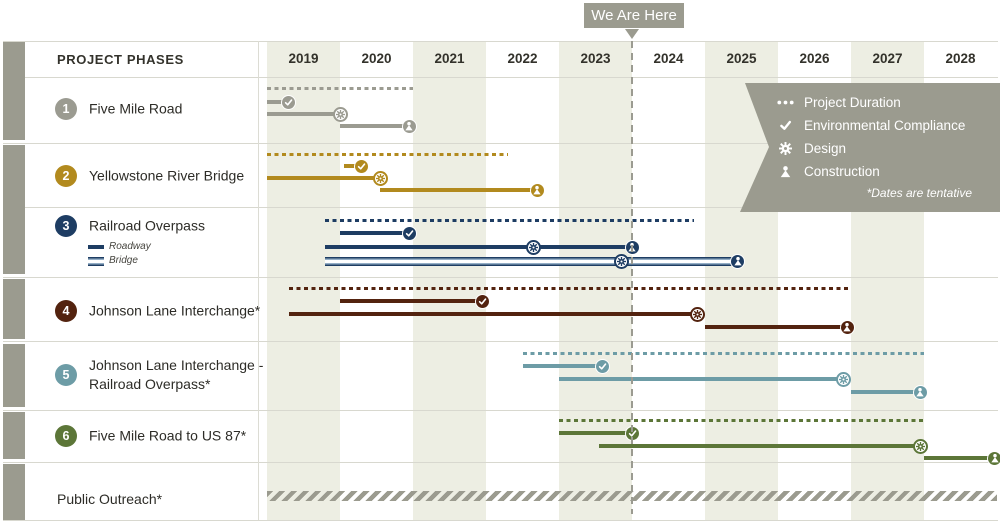 This screenshot has width=1000, height=521. I want to click on person-icon, so click(785, 171).